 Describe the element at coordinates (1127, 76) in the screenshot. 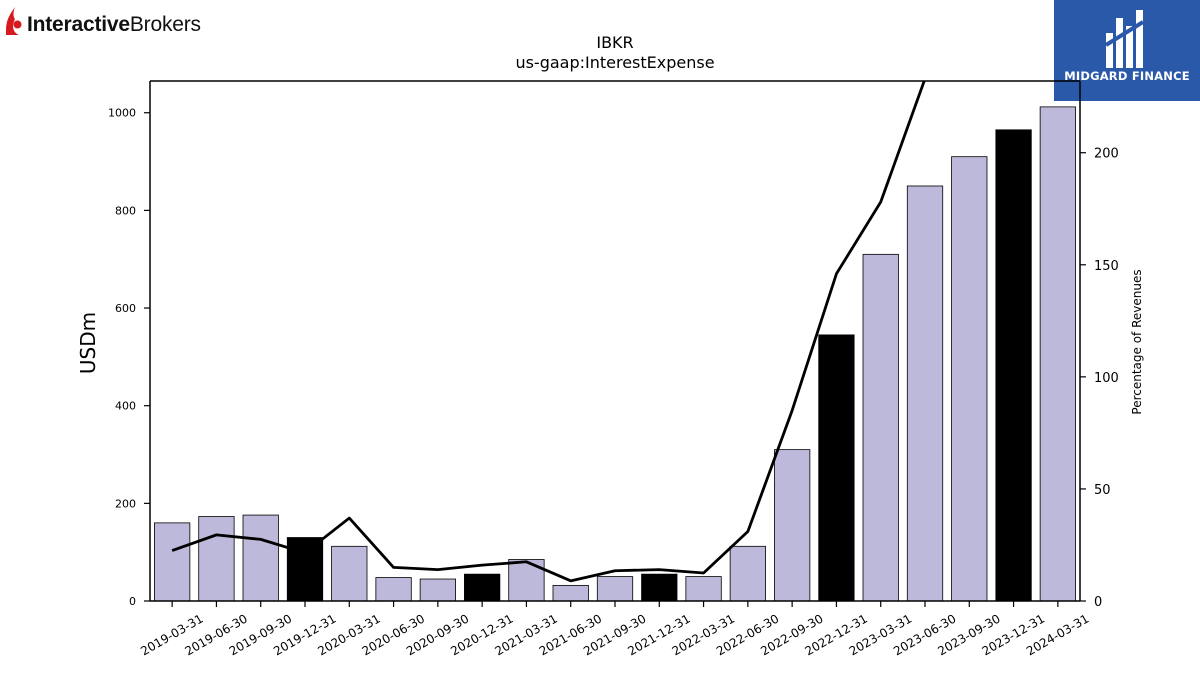

I see `midgard-finance-text: MIDGARD FINANCE` at that location.